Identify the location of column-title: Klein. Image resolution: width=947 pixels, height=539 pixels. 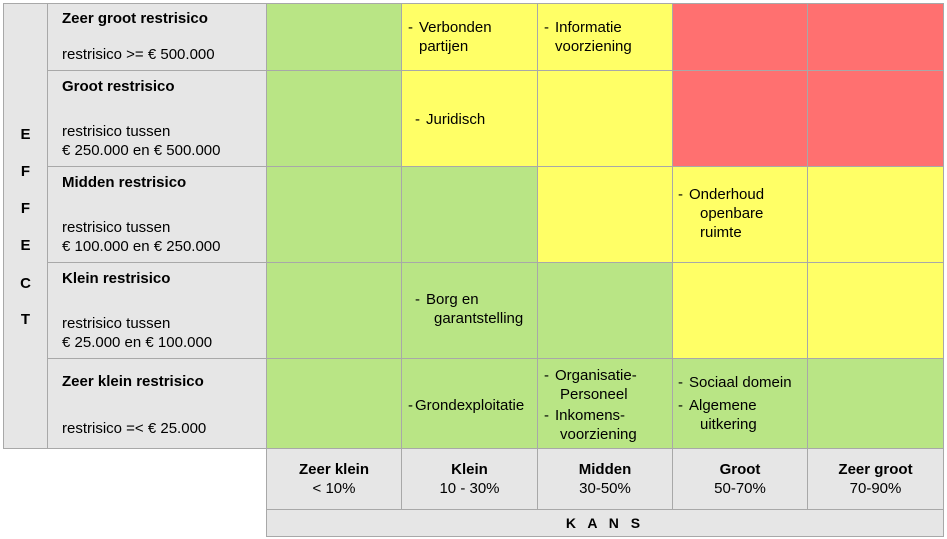
(469, 469).